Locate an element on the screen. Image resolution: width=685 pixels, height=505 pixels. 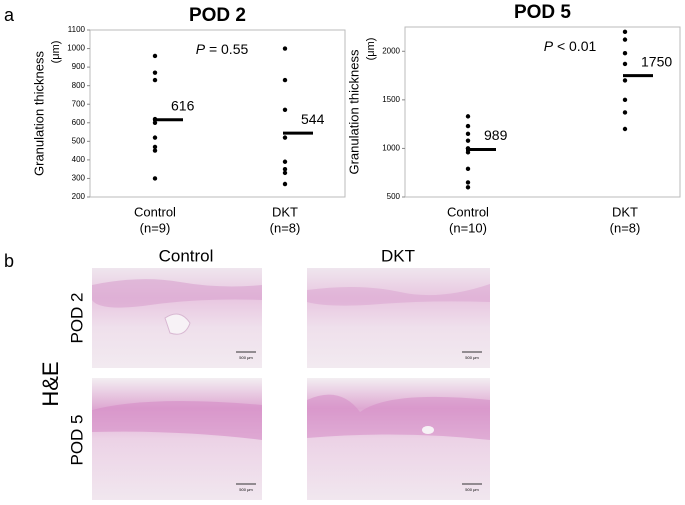
y-tick-label: 300 is located at coordinates (79, 178).